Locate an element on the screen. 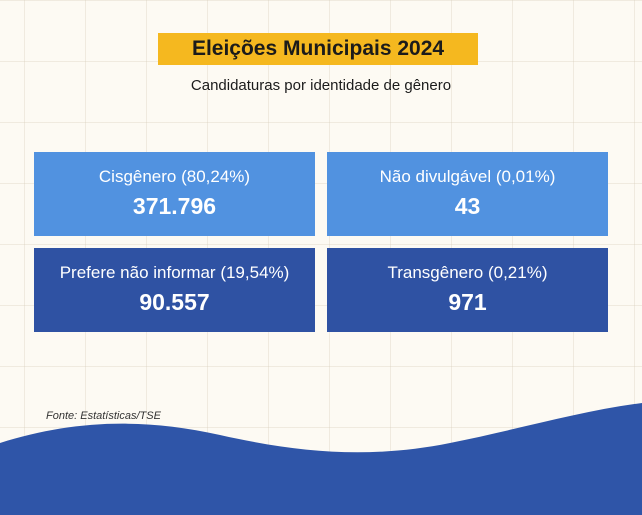 Image resolution: width=642 pixels, height=515 pixels. stat-card-cisgenero: Cisgênero (80,24%) 371.796 is located at coordinates (174, 194).